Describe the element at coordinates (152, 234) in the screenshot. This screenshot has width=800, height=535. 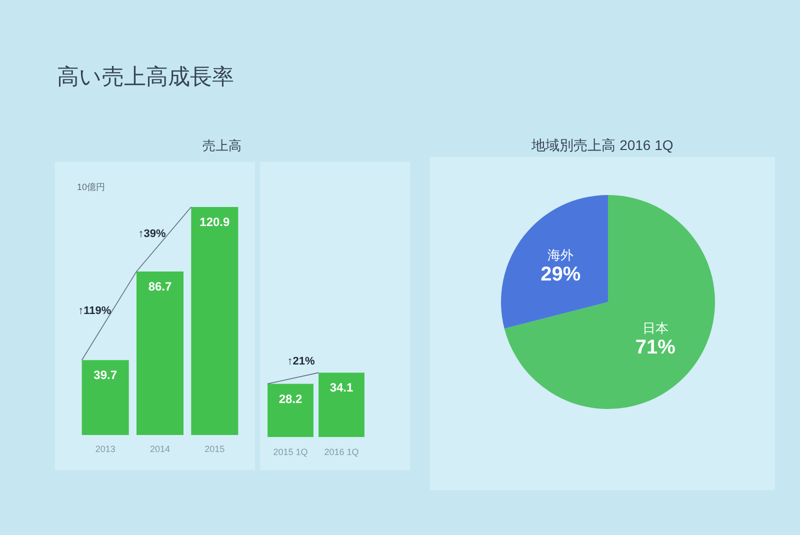
I see `annotation: ↑39%` at that location.